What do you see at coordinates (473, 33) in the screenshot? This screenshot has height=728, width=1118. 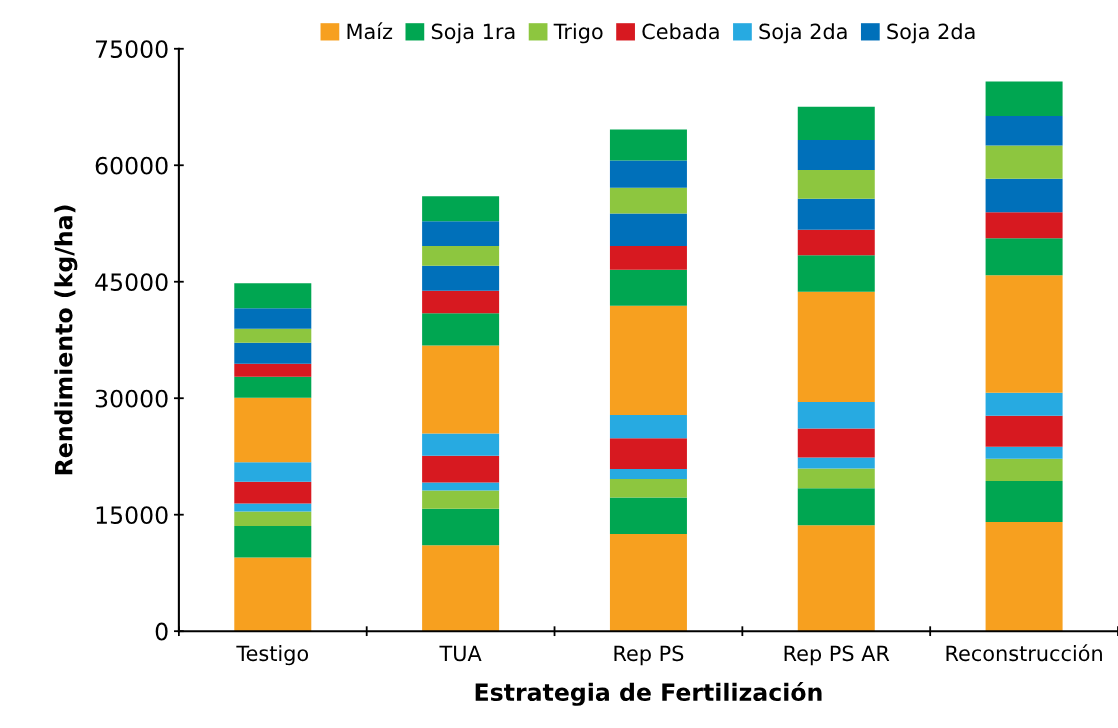 I see `legend-label: Soja 1ra` at bounding box center [473, 33].